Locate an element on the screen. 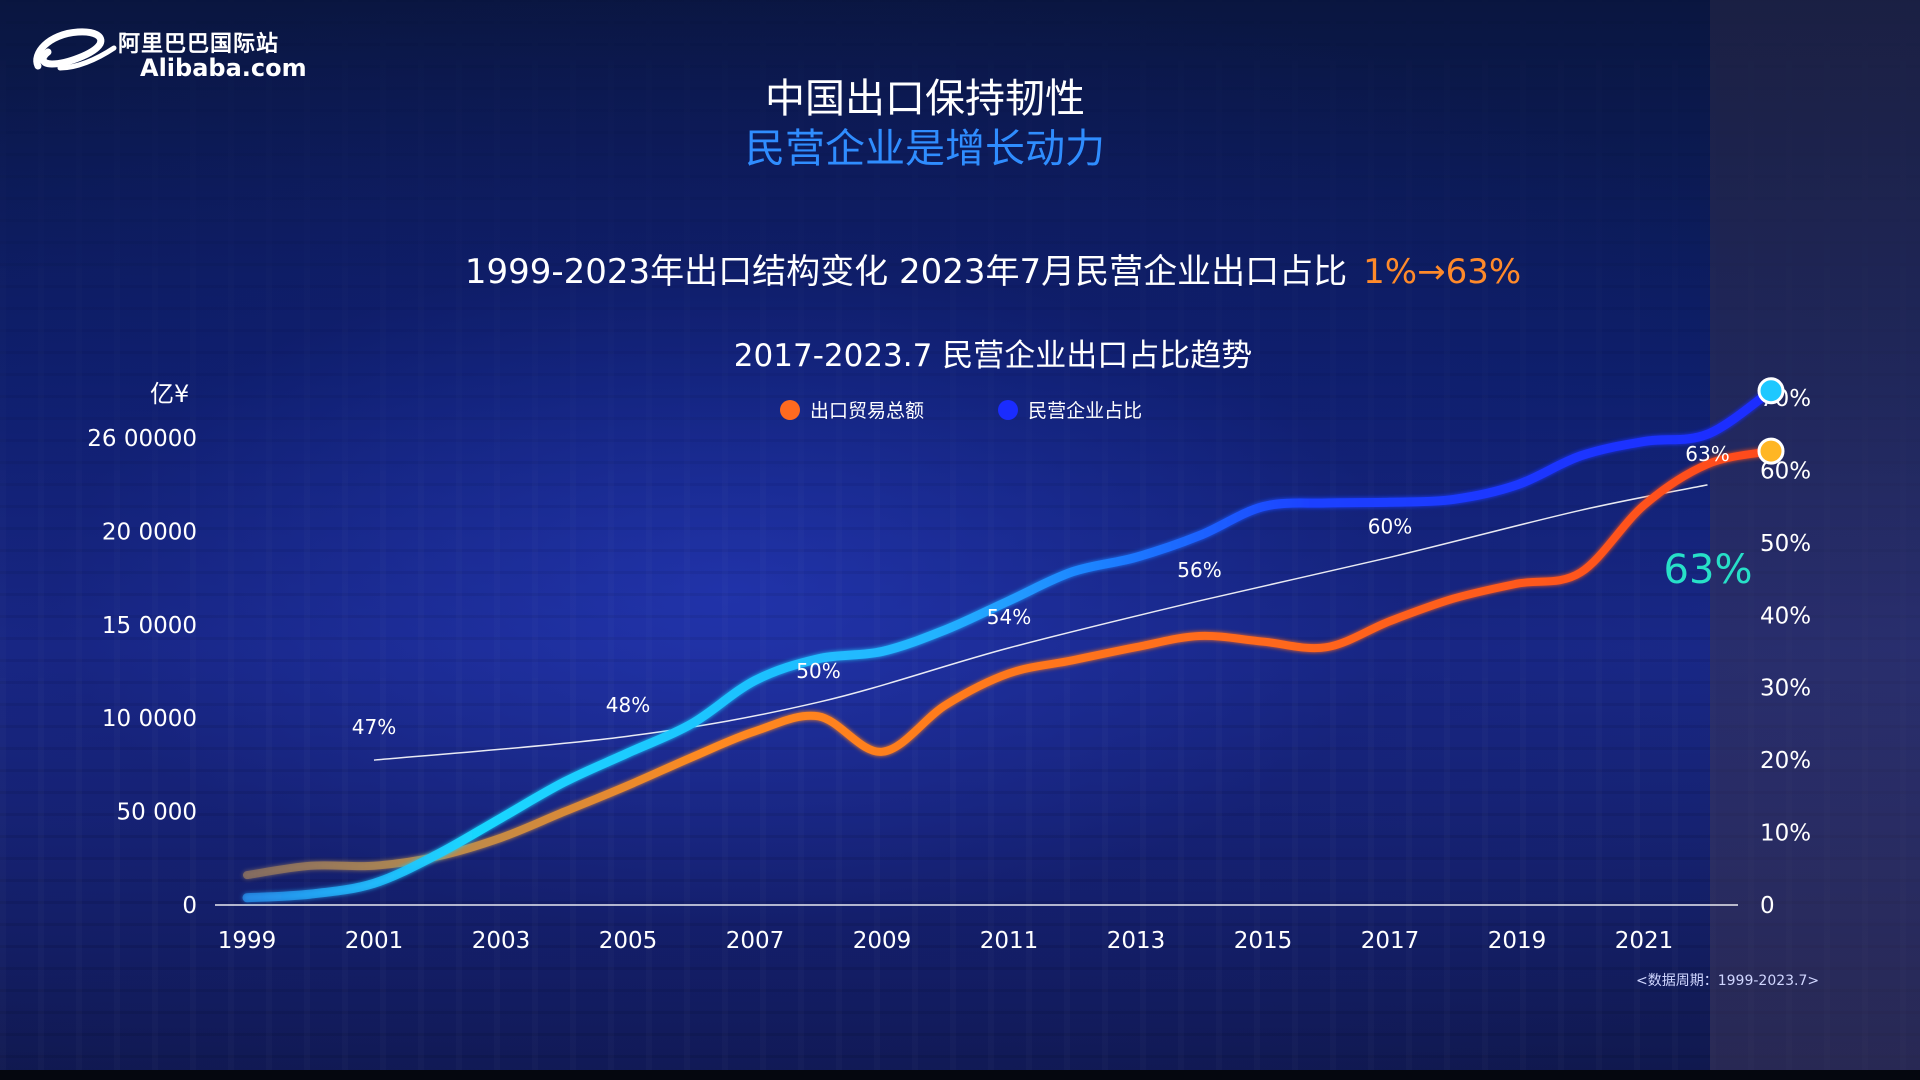  endpoint-marker-private-share is located at coordinates (1771, 391).